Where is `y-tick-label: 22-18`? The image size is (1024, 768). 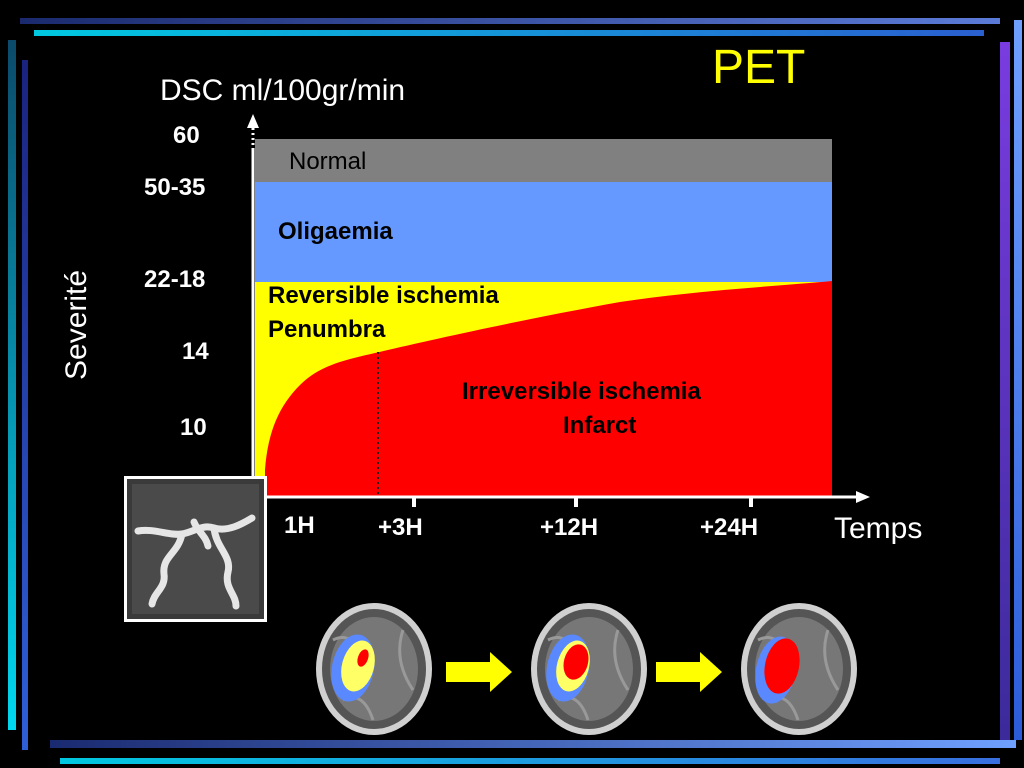 y-tick-label: 22-18 is located at coordinates (175, 279).